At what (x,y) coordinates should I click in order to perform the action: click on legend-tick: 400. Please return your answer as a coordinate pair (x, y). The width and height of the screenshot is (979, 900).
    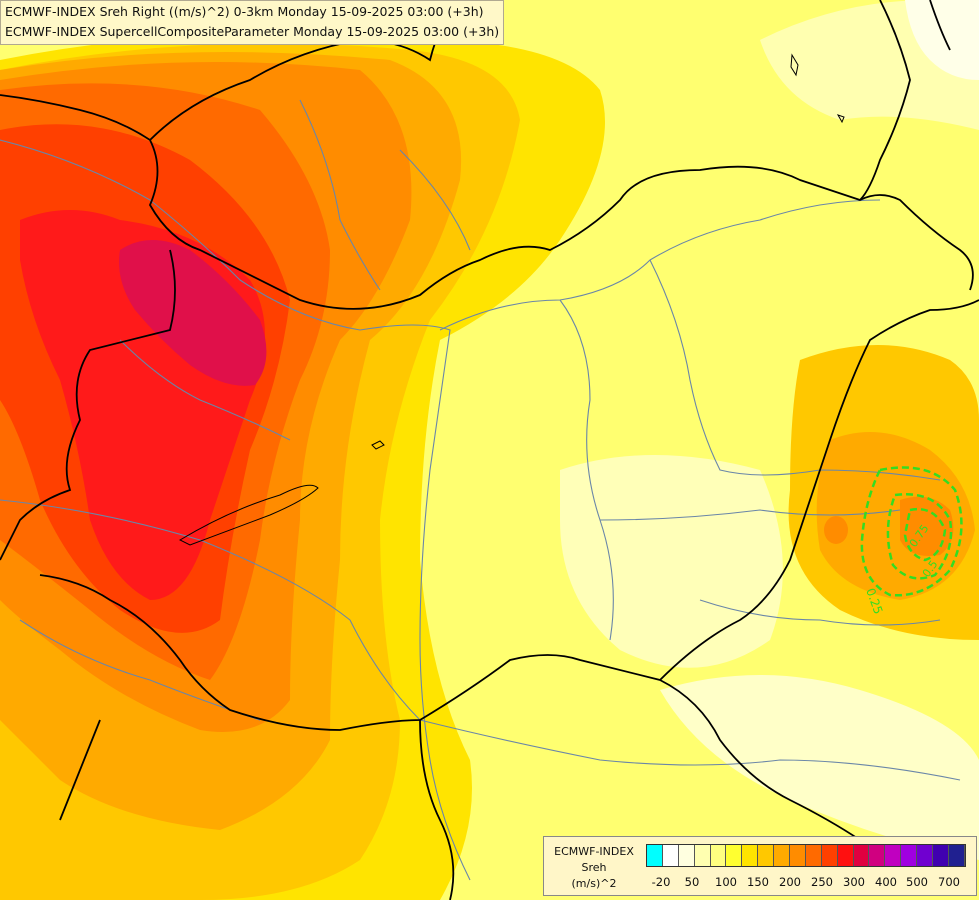
    Looking at the image, I should click on (886, 882).